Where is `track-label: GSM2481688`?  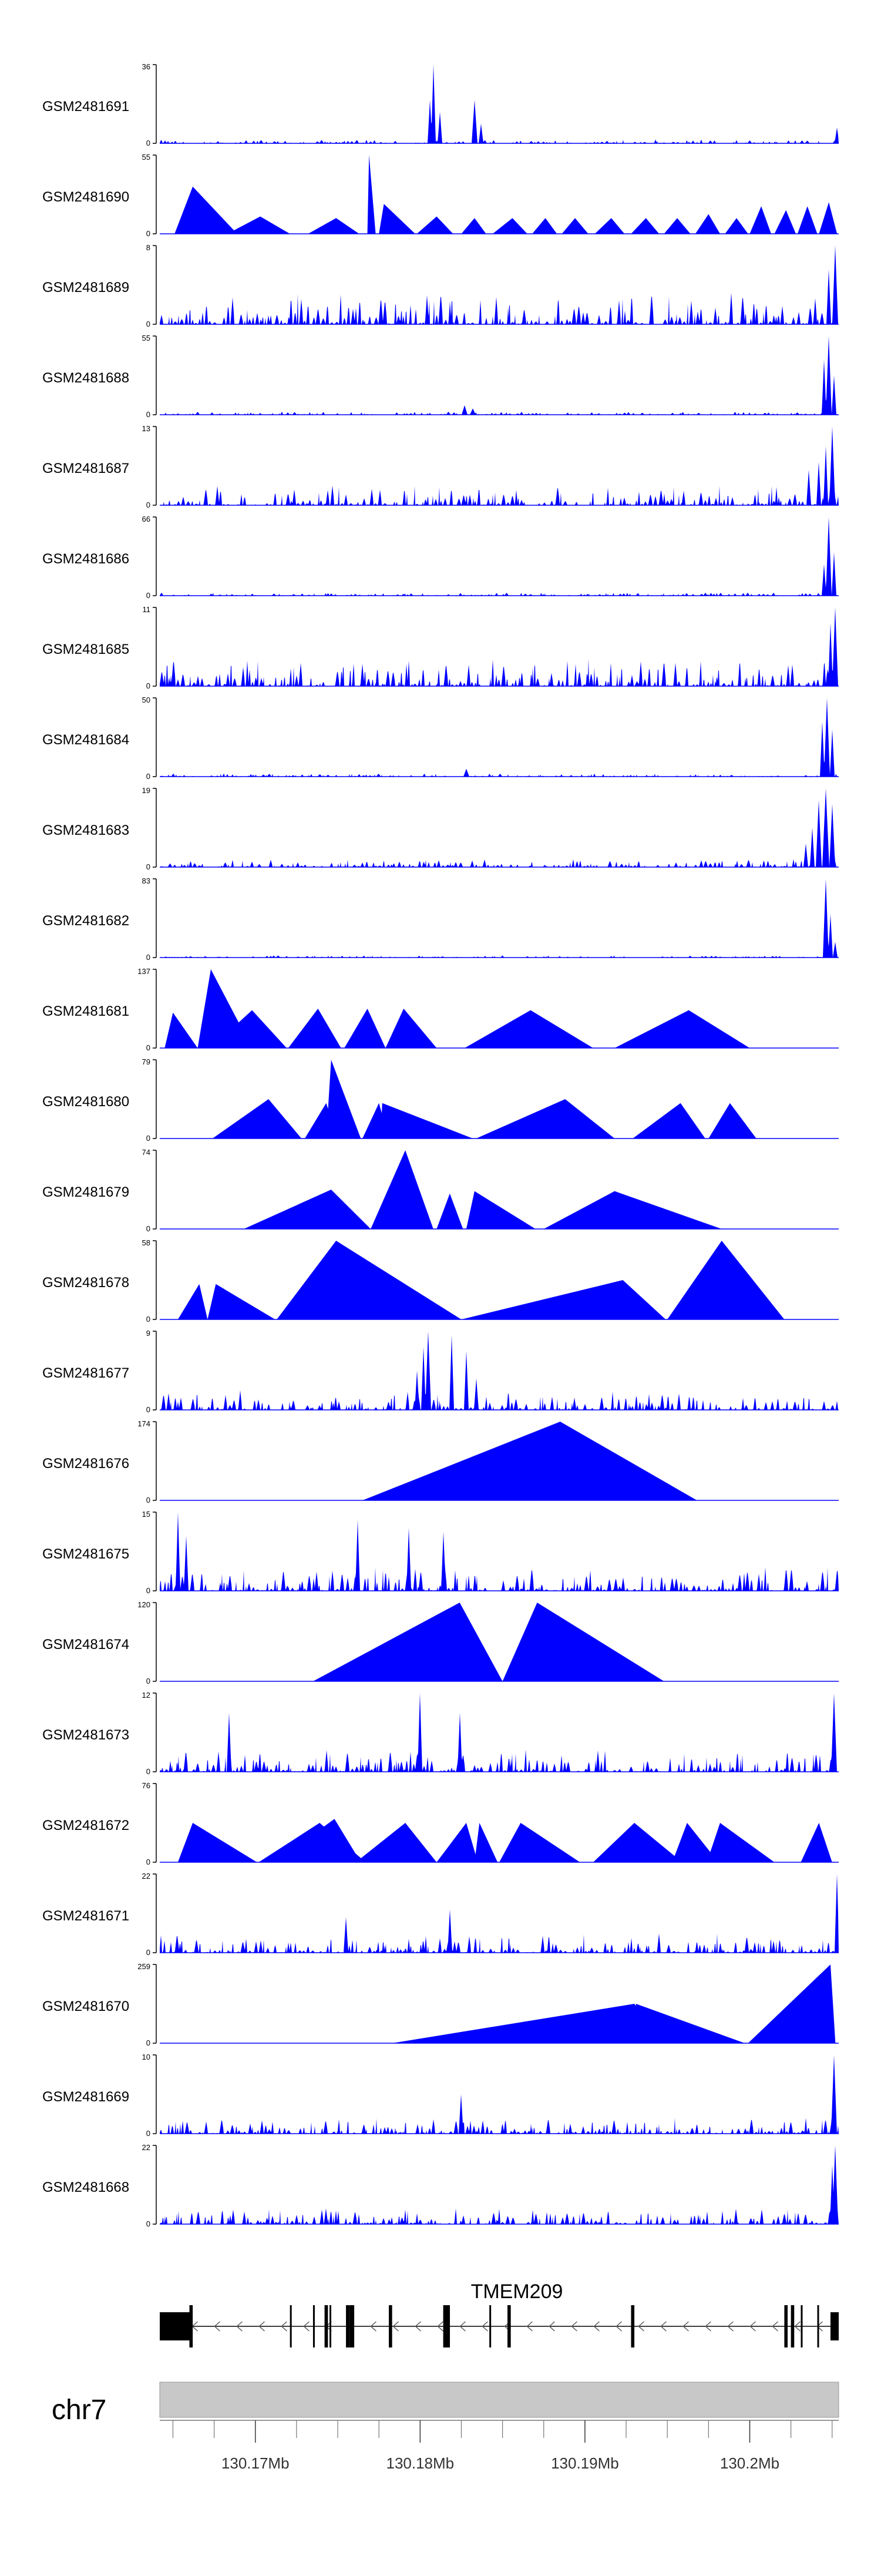 track-label: GSM2481688 is located at coordinates (85, 378).